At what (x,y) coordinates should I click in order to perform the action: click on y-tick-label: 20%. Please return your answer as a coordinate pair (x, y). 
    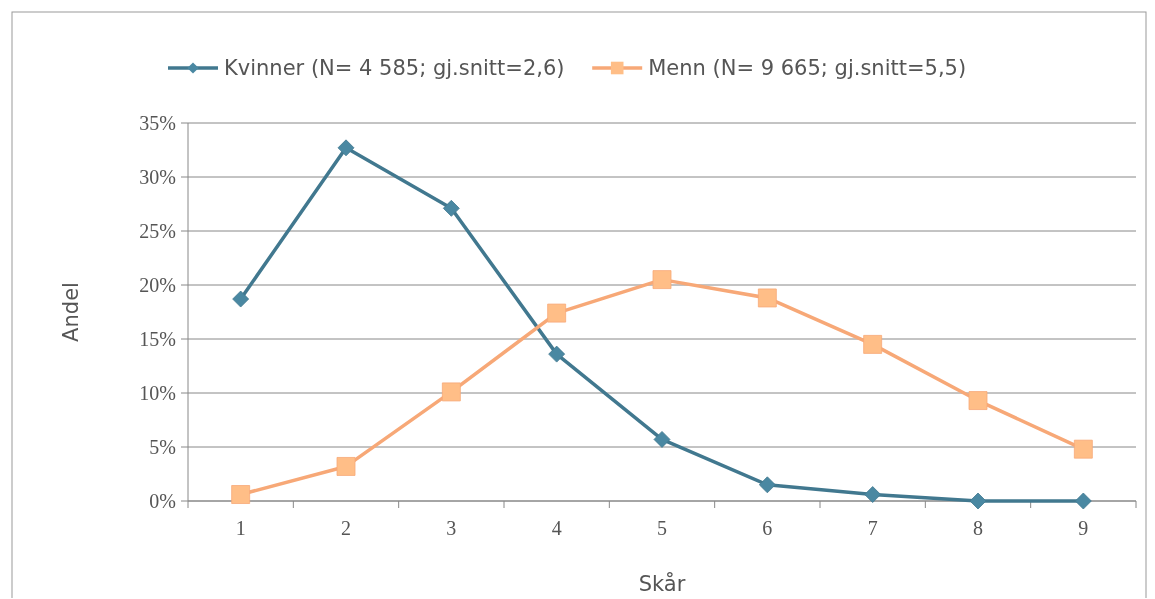
    Looking at the image, I should click on (157, 285).